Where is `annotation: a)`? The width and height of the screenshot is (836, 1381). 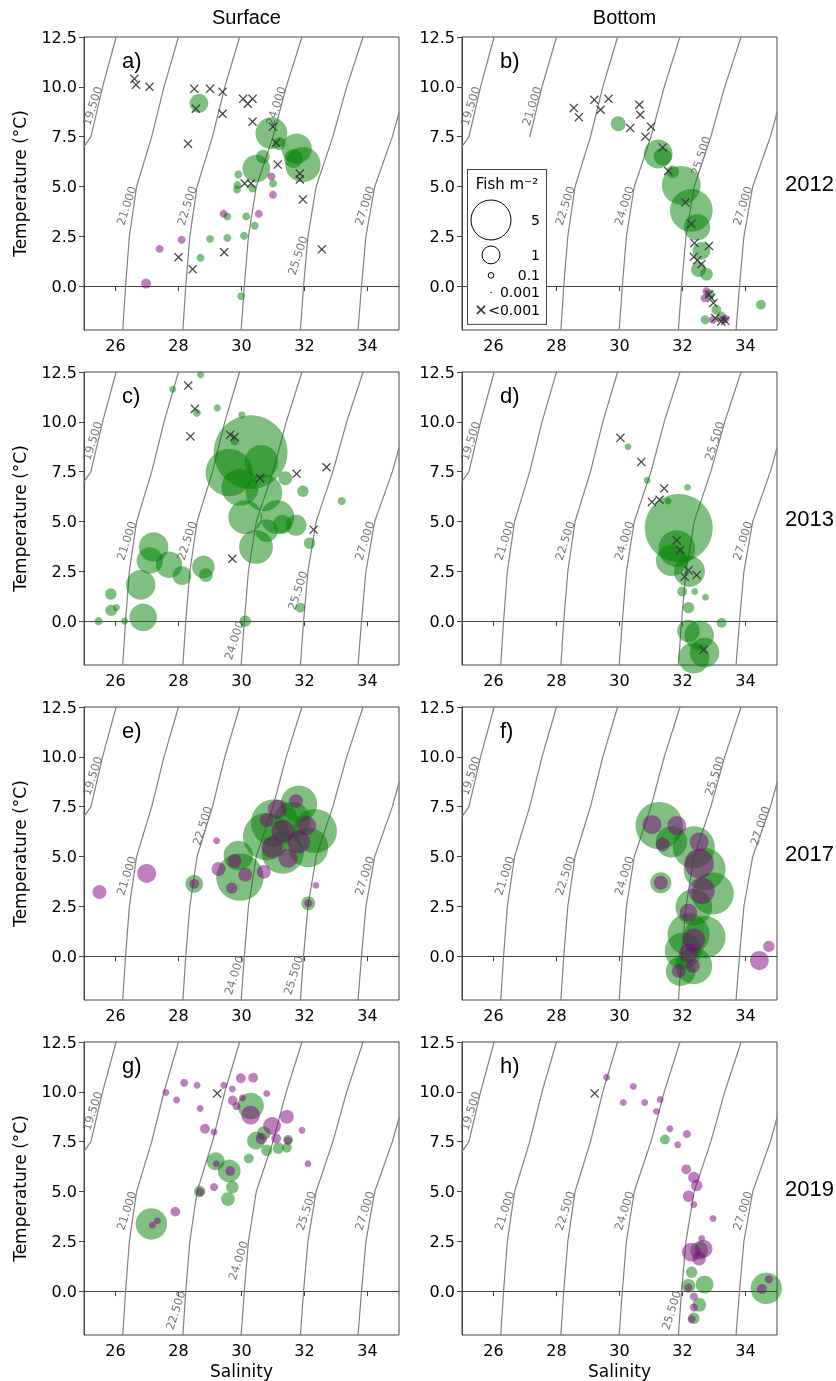 annotation: a) is located at coordinates (132, 60).